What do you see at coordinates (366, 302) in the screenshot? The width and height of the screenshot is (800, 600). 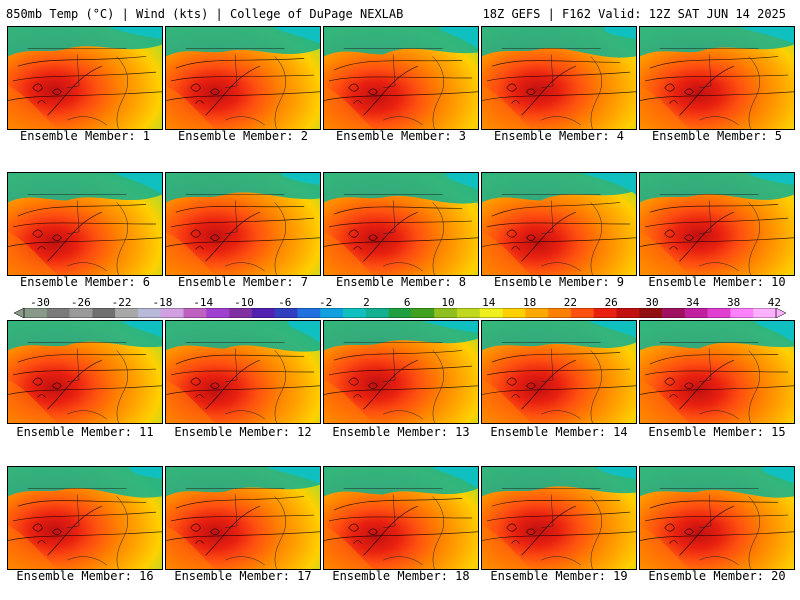 I see `colorbar-tick-label: 2` at bounding box center [366, 302].